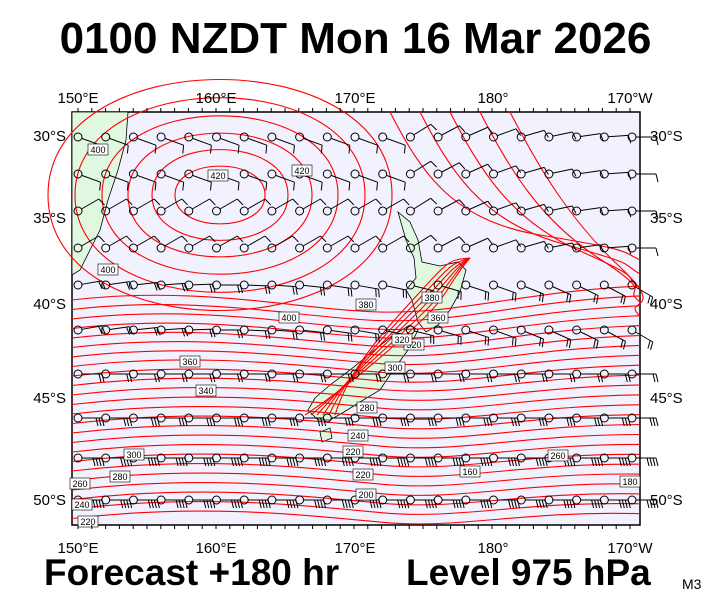  I want to click on latitude-label: 50°S, so click(49, 500).